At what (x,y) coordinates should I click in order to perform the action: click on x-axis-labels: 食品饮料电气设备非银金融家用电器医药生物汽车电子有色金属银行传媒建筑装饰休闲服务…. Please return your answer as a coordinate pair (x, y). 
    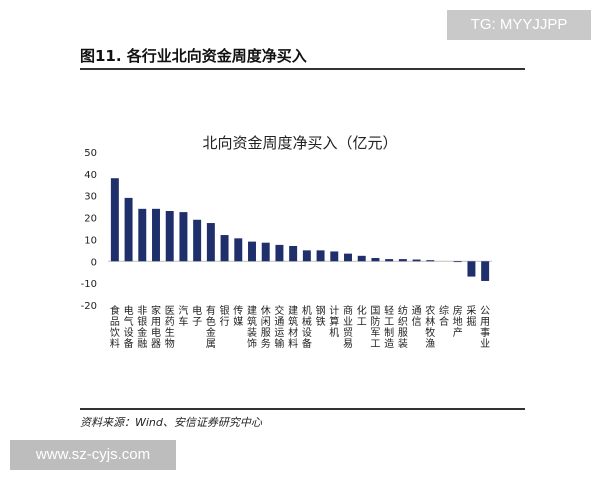
    Looking at the image, I should click on (300, 327).